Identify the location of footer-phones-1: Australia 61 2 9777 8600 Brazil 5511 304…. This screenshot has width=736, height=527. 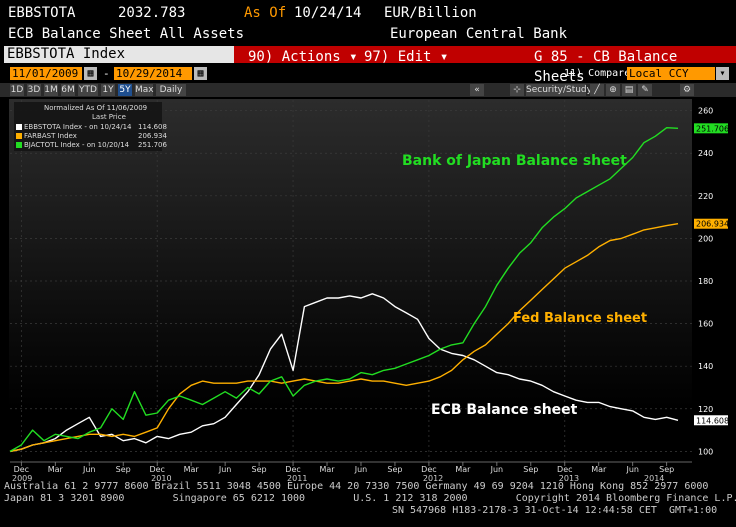
(356, 486).